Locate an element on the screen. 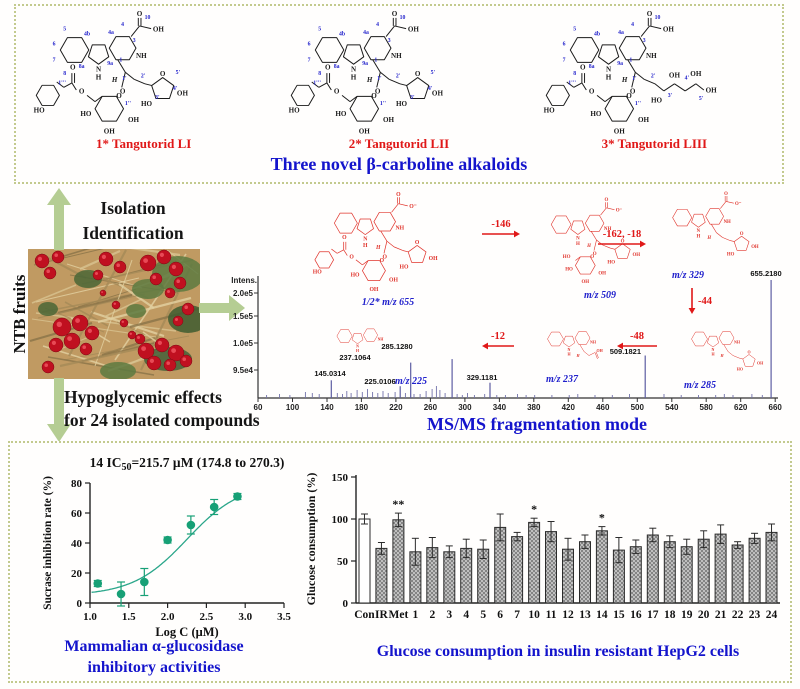 The height and width of the screenshot is (689, 800). svg-text: 9a is located at coordinates (365, 64).